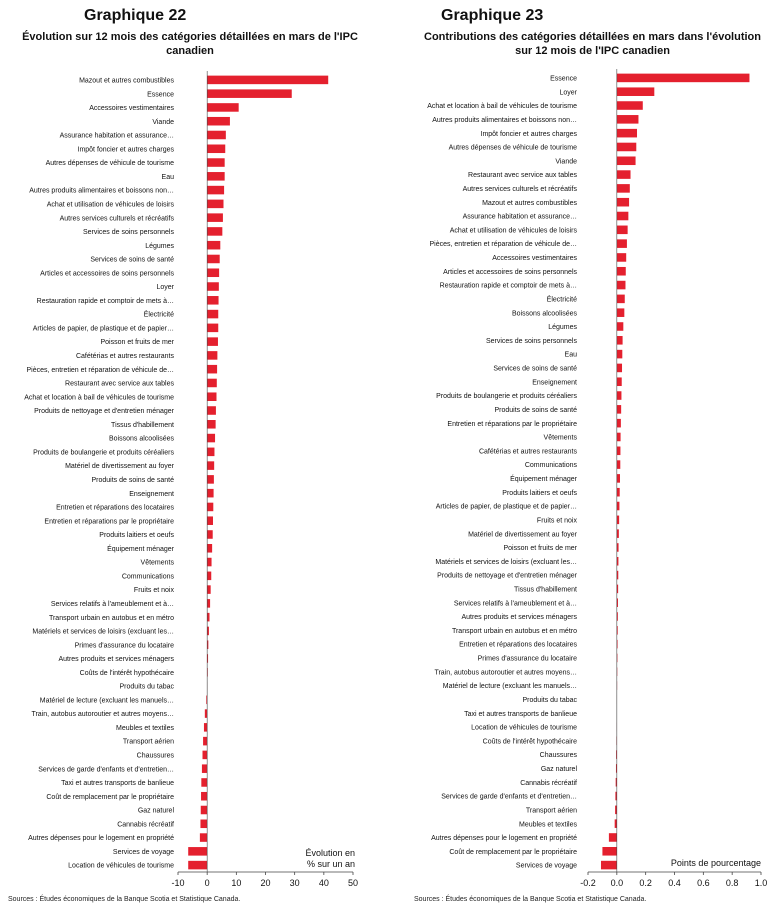  What do you see at coordinates (111, 618) in the screenshot?
I see `category-label-22-39: Transport urbain en autobus et en métro` at bounding box center [111, 618].